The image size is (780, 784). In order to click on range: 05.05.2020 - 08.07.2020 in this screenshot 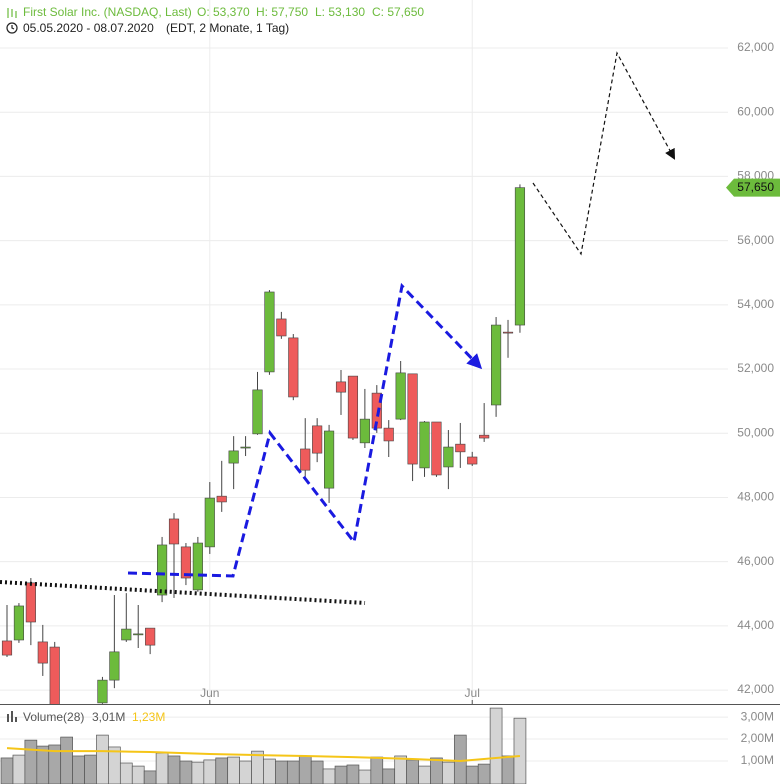, I will do `click(88, 28)`.